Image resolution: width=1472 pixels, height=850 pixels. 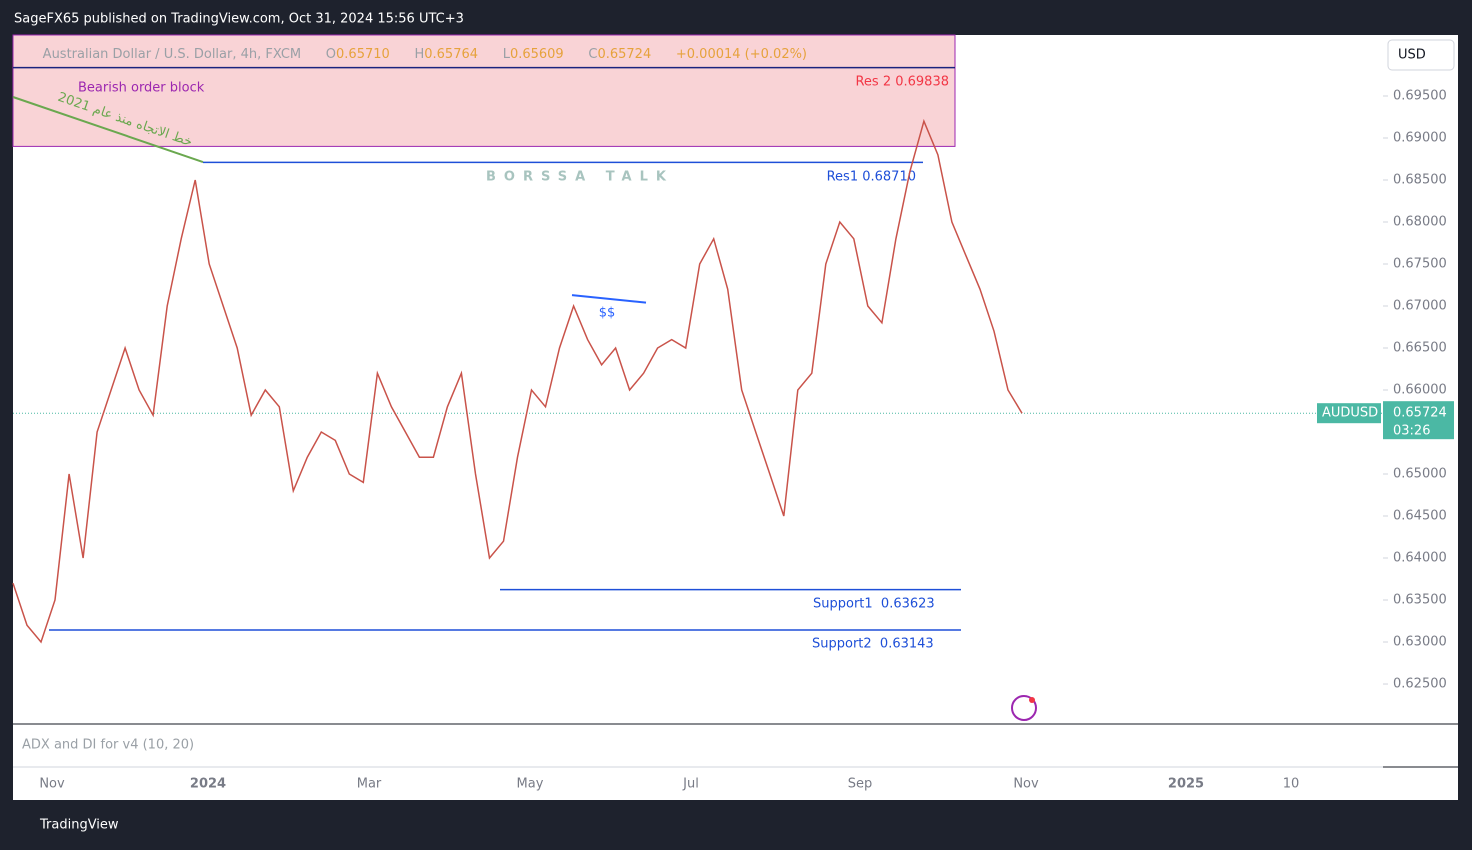 What do you see at coordinates (208, 784) in the screenshot?
I see `x-tick-label: 2024` at bounding box center [208, 784].